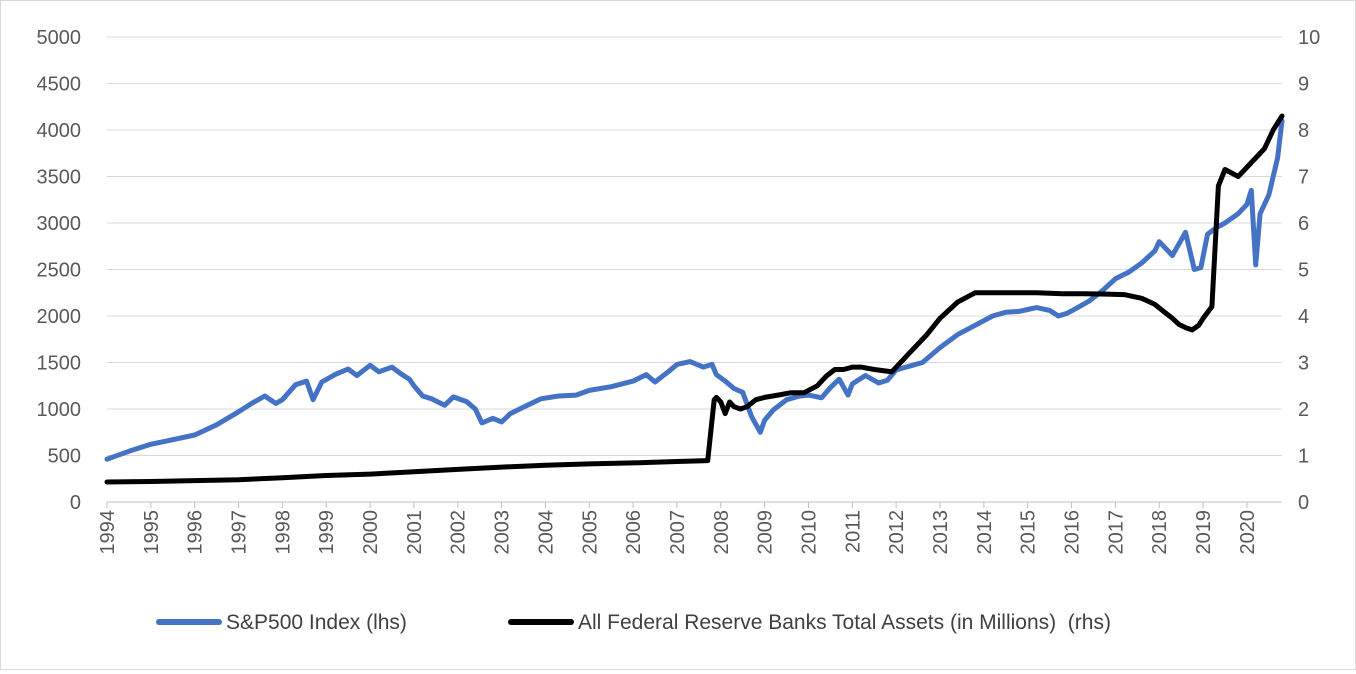  Describe the element at coordinates (1303, 317) in the screenshot. I see `y-right-tick-label: 4` at that location.